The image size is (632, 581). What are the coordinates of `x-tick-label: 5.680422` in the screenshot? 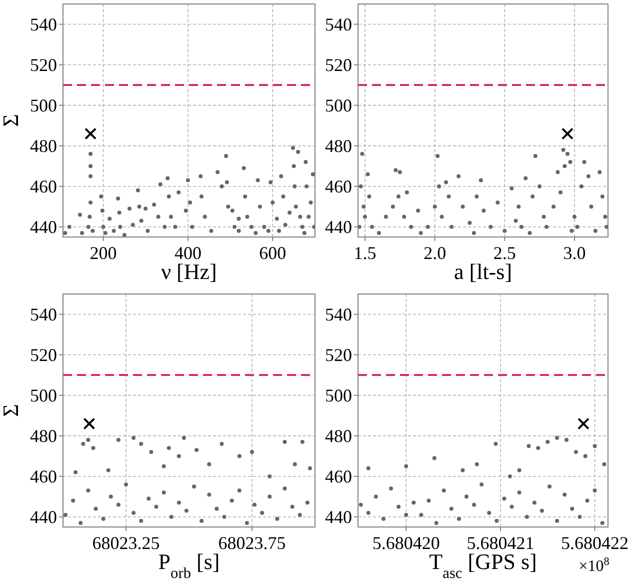 It's located at (595, 543).